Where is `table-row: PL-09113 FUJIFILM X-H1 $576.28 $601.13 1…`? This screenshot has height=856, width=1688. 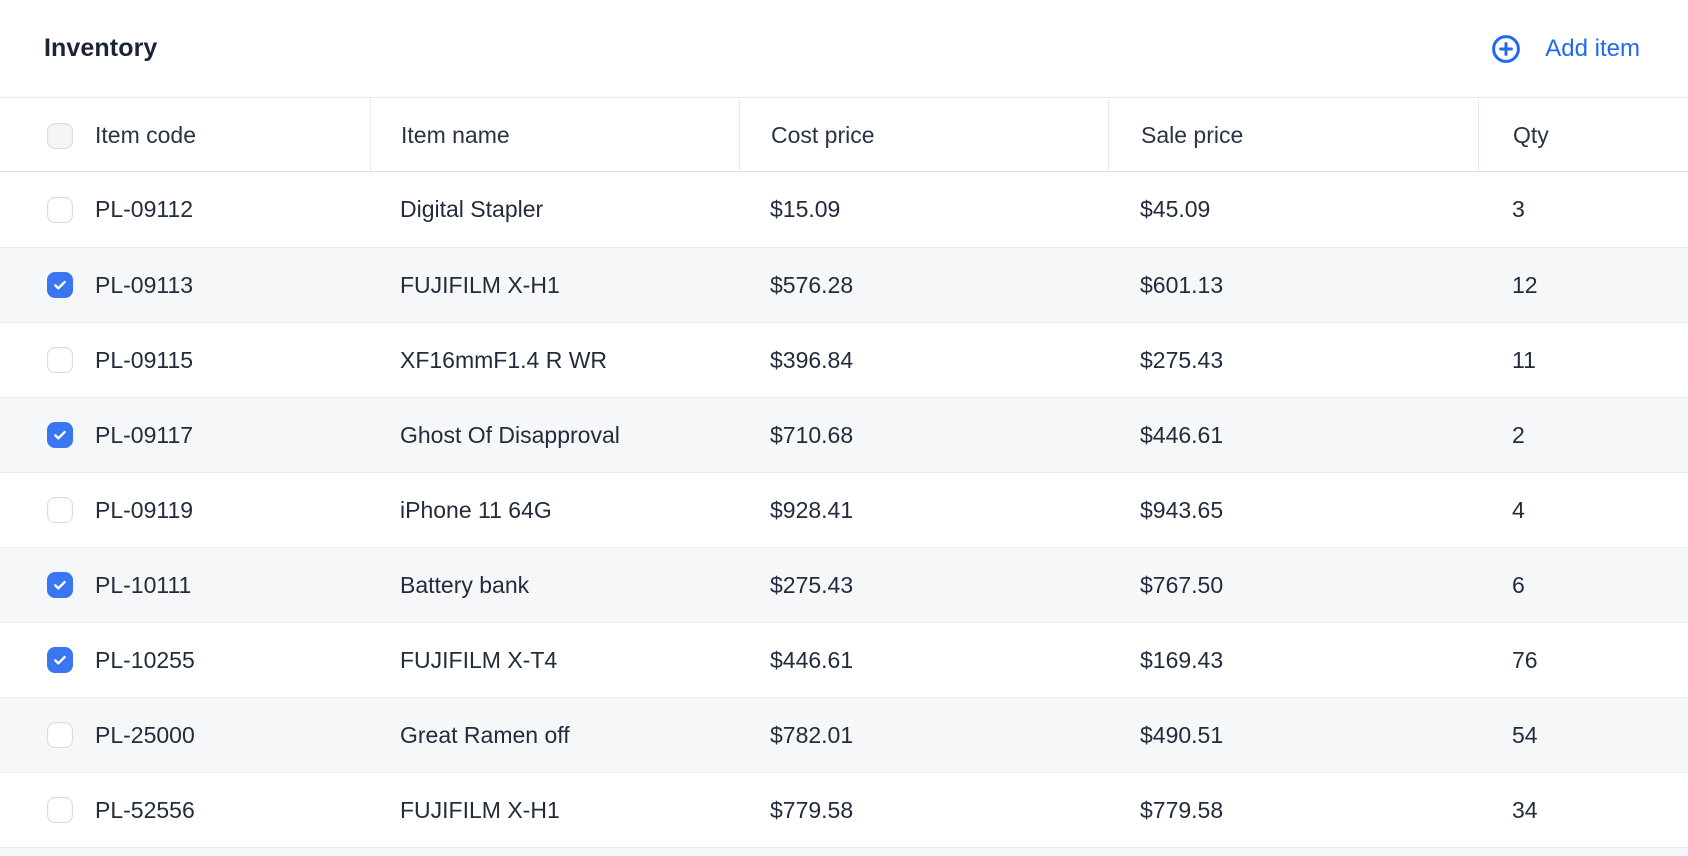
table-row: PL-09113 FUJIFILM X-H1 $576.28 $601.13 1… is located at coordinates (844, 284).